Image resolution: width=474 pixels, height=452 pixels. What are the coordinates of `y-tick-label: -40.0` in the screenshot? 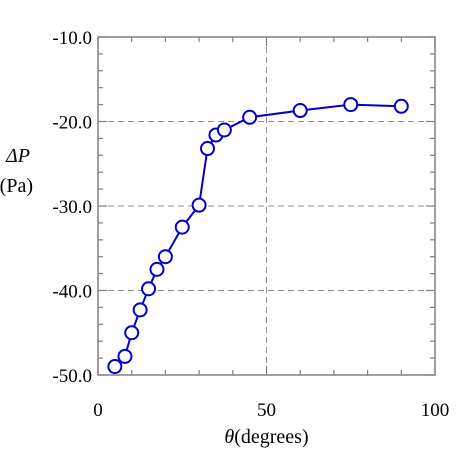 It's located at (72, 292).